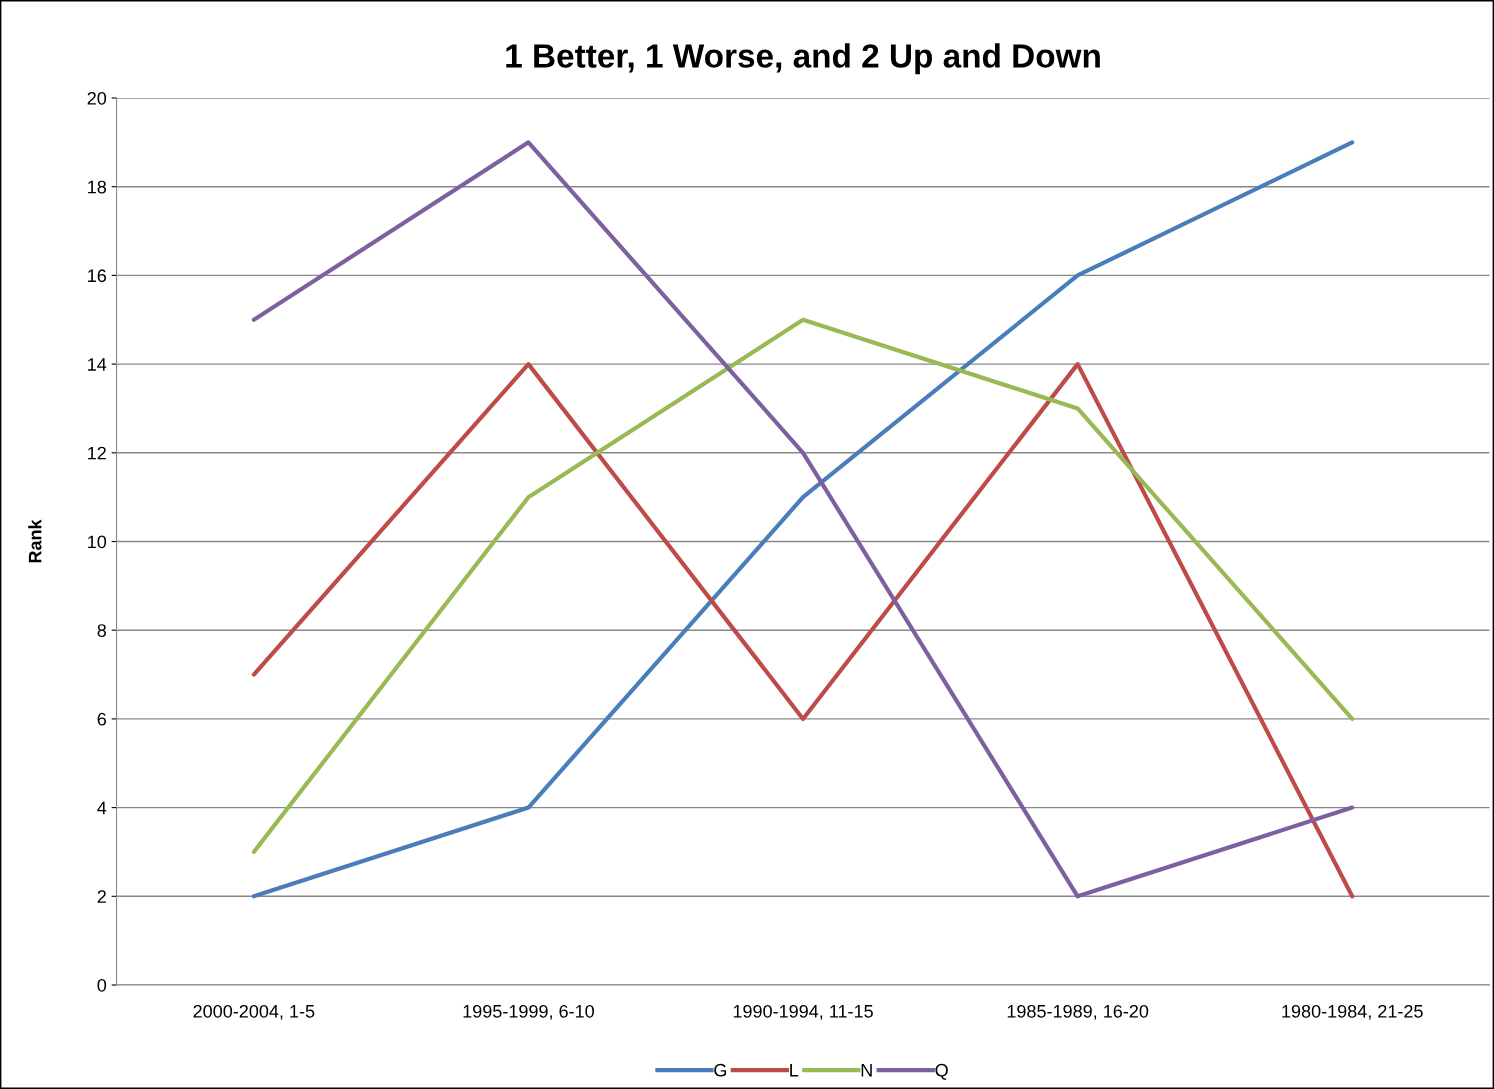 This screenshot has width=1494, height=1089. I want to click on y-tick-label: 6, so click(102, 719).